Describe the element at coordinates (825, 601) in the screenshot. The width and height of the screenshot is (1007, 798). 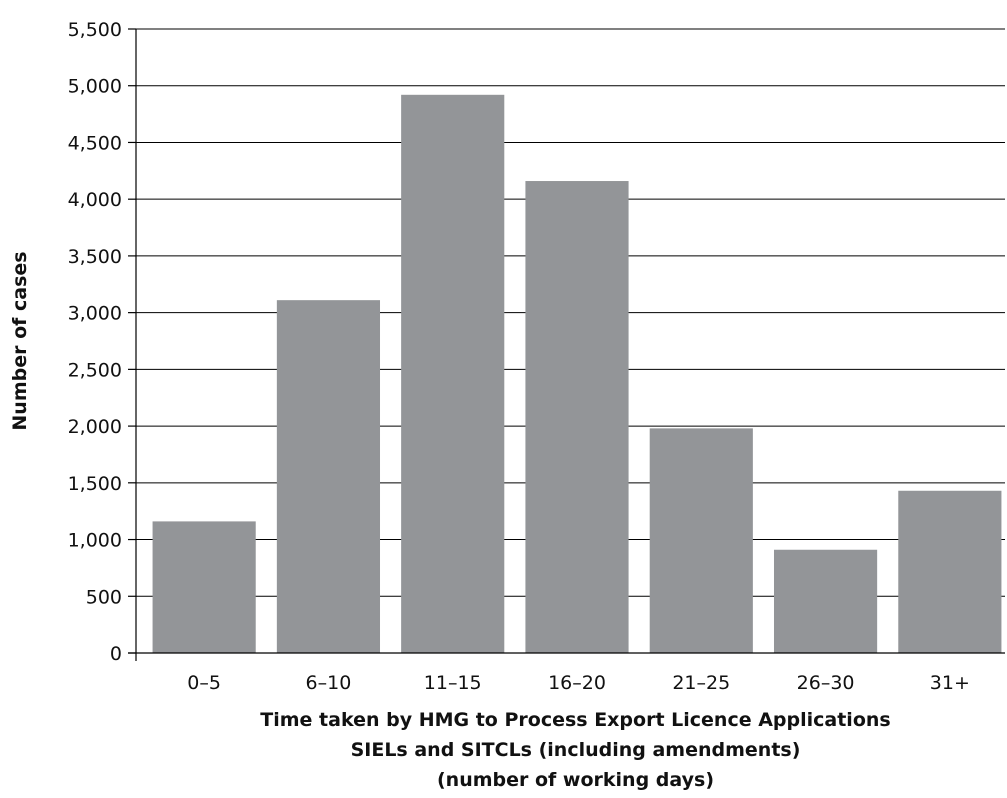
I see `bar-26–30` at that location.